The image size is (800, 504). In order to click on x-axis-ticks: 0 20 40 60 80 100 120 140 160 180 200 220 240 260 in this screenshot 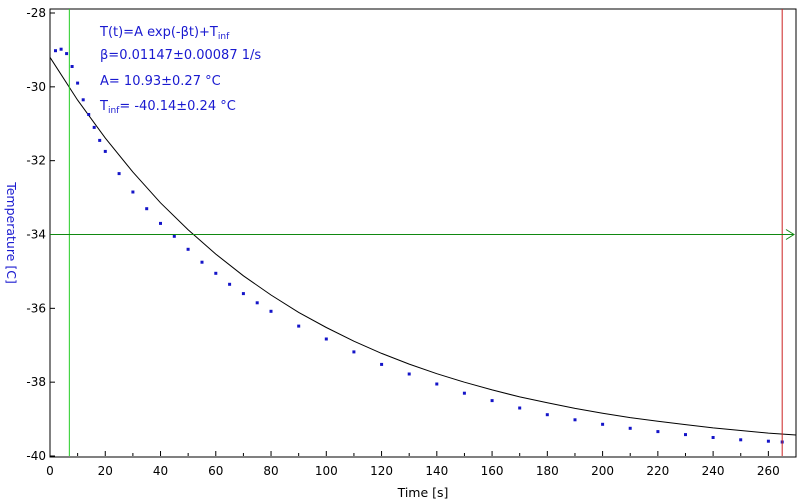, I will do `click(413, 464)`.